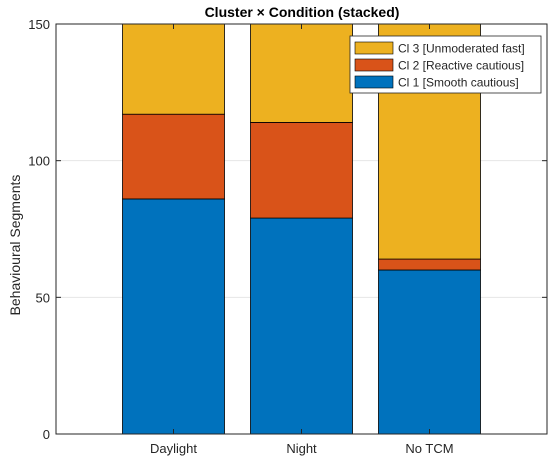 This screenshot has width=550, height=460. What do you see at coordinates (173, 448) in the screenshot?
I see `x-tick-label-0: Daylight` at bounding box center [173, 448].